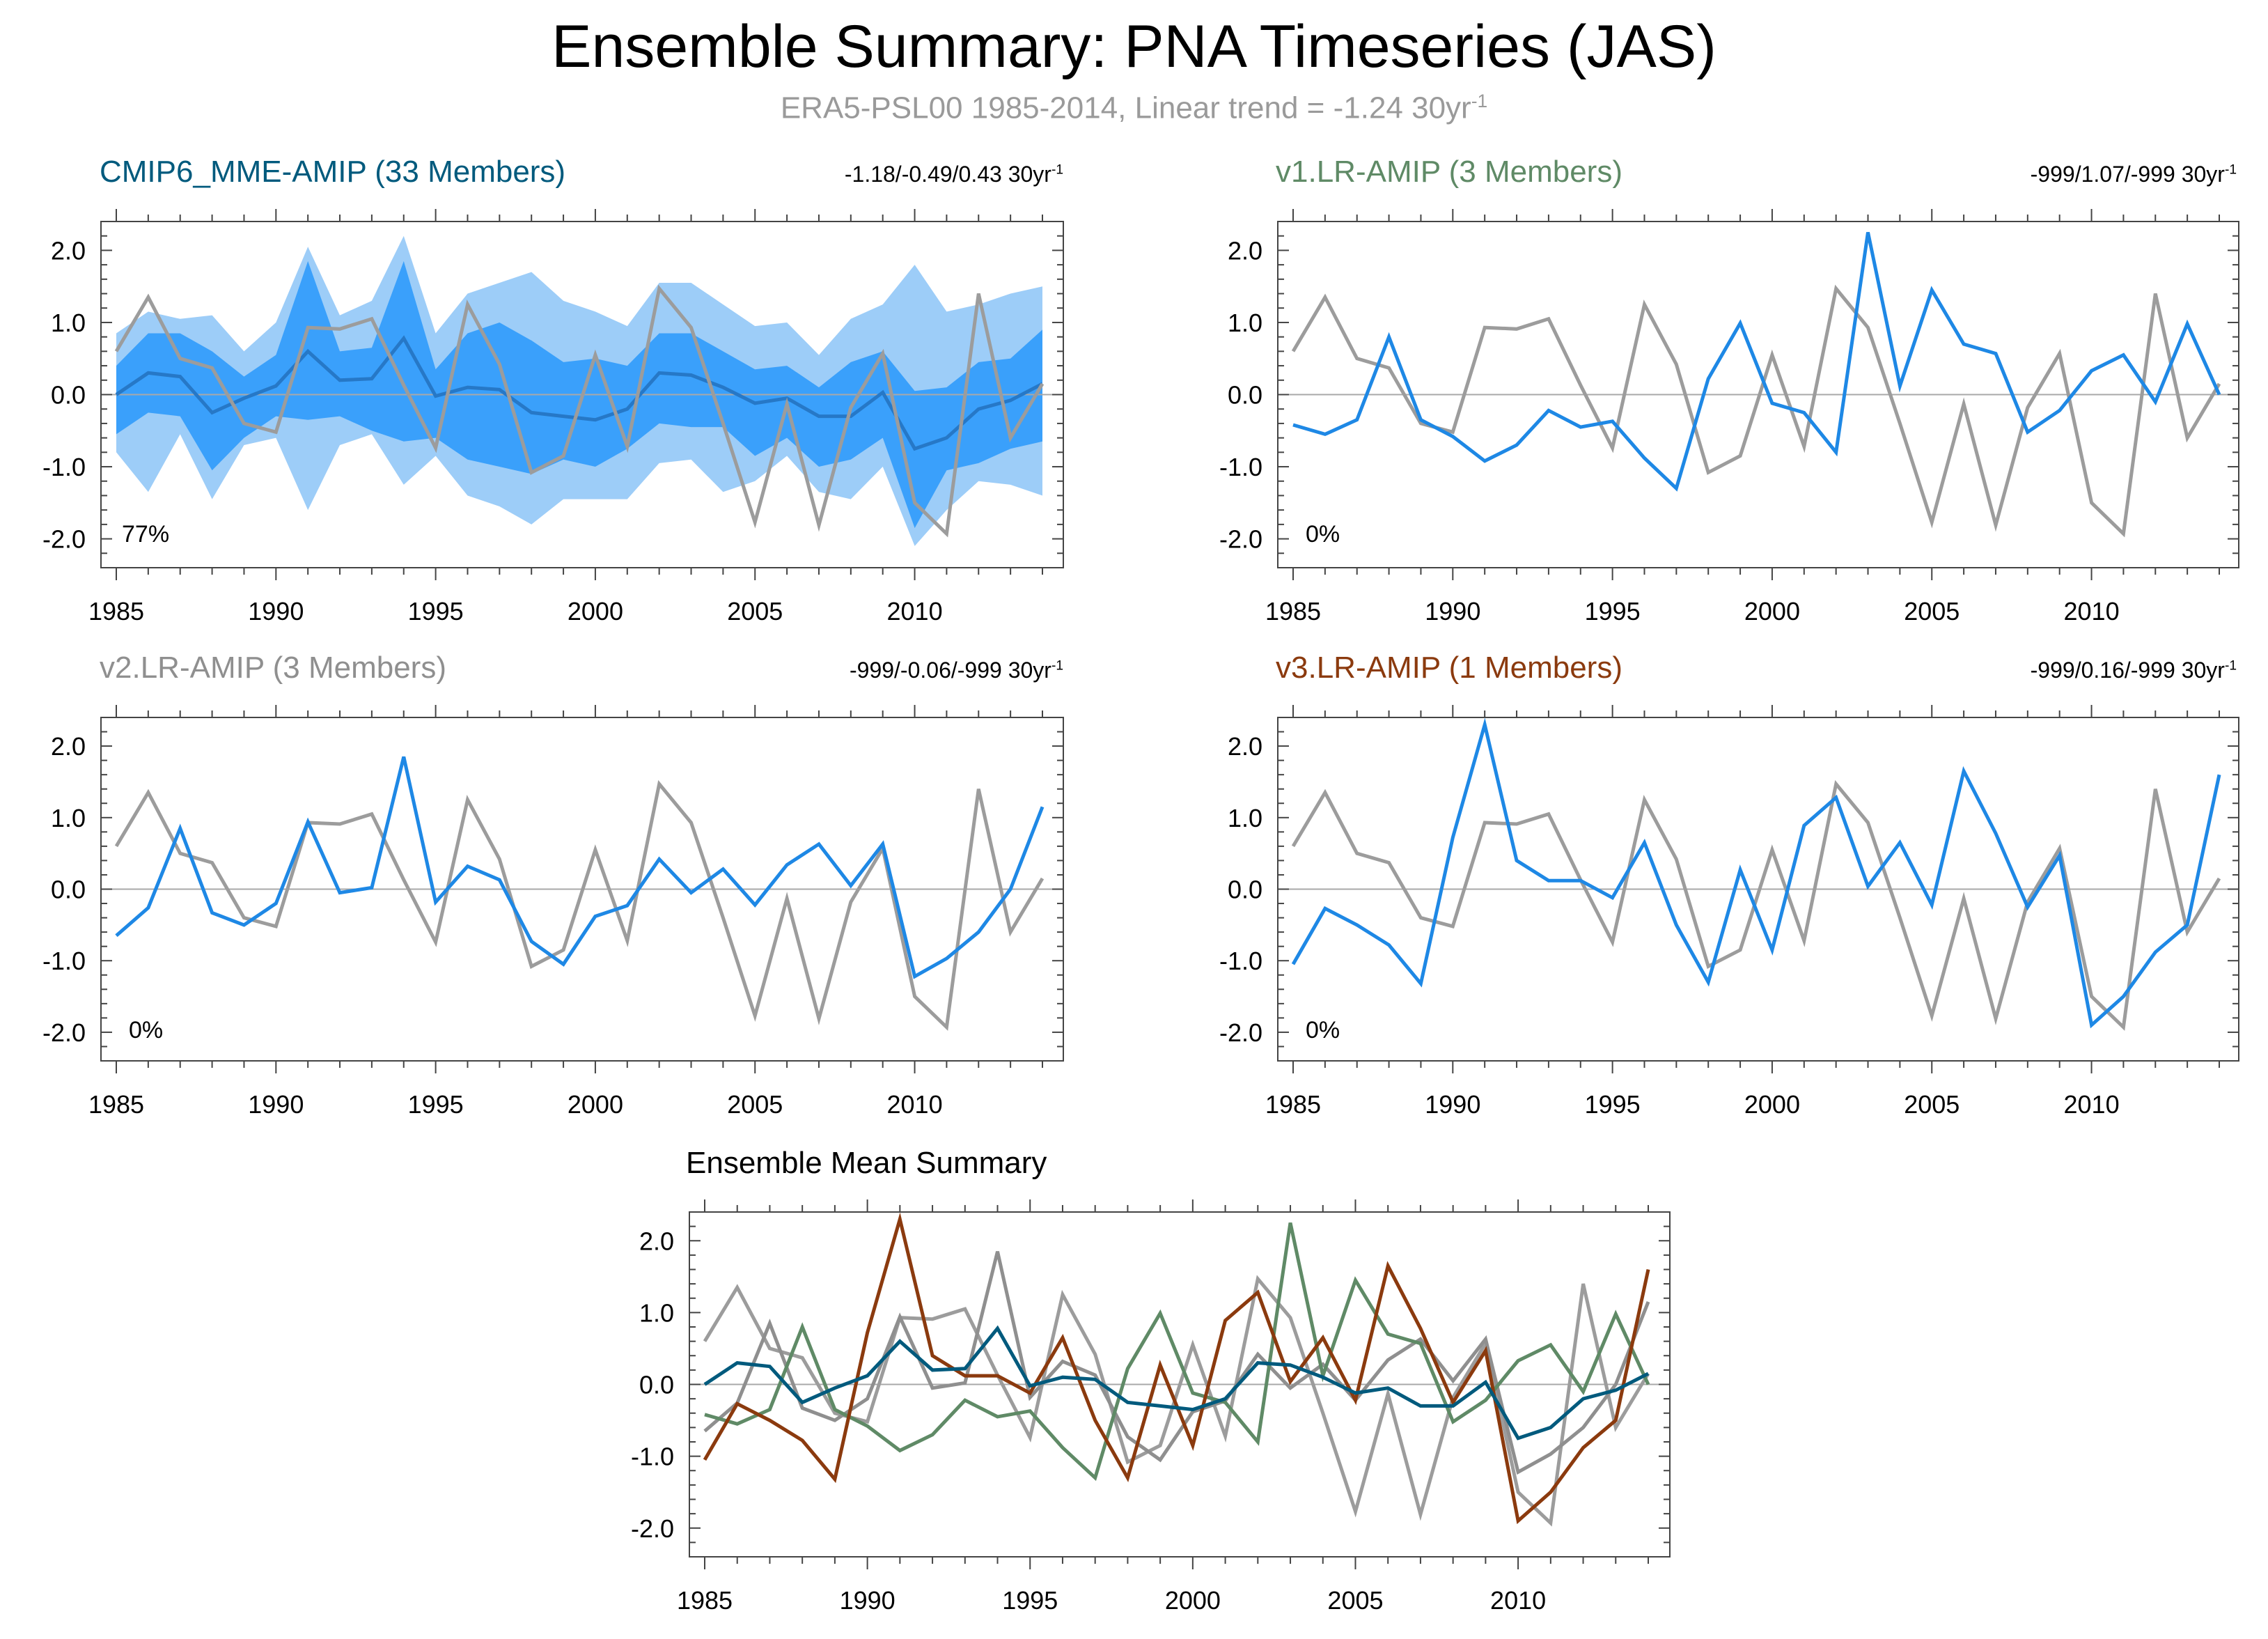 The width and height of the screenshot is (2268, 1639). I want to click on panel-trend-v1: -999/1.07/-999 30yr-1, so click(2133, 174).